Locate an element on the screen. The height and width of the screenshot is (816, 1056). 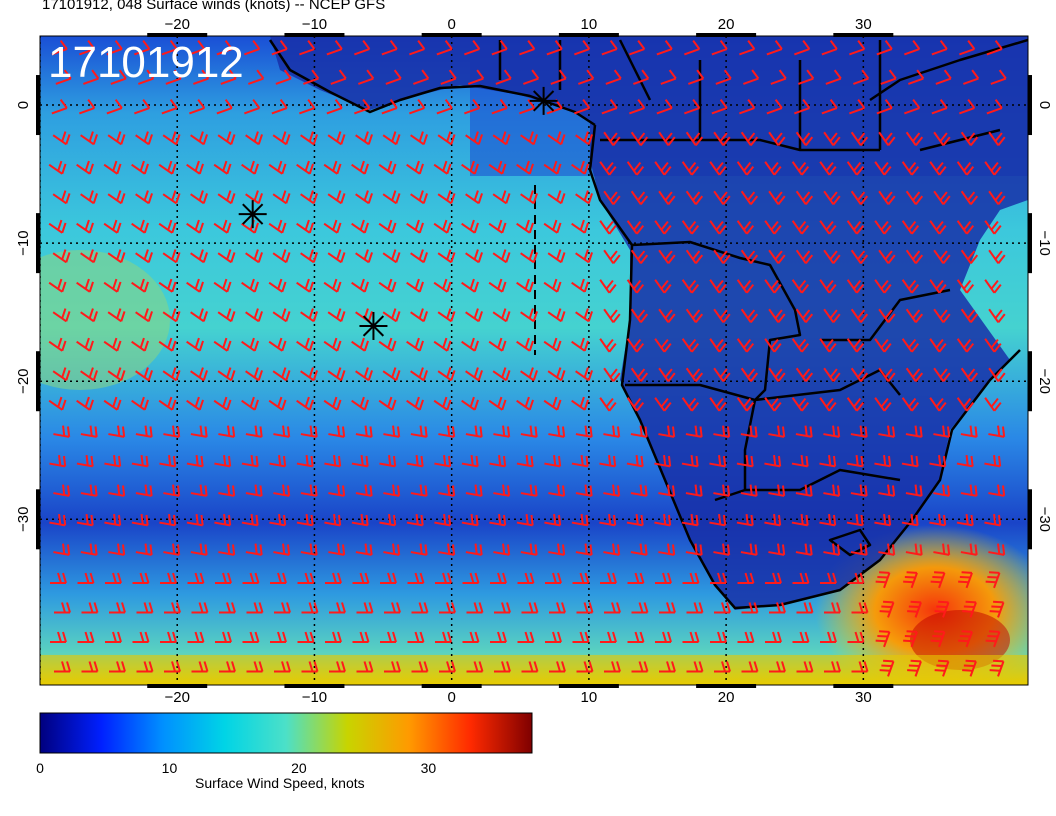
bottom-lon-tick-label: 30 is located at coordinates (863, 697).